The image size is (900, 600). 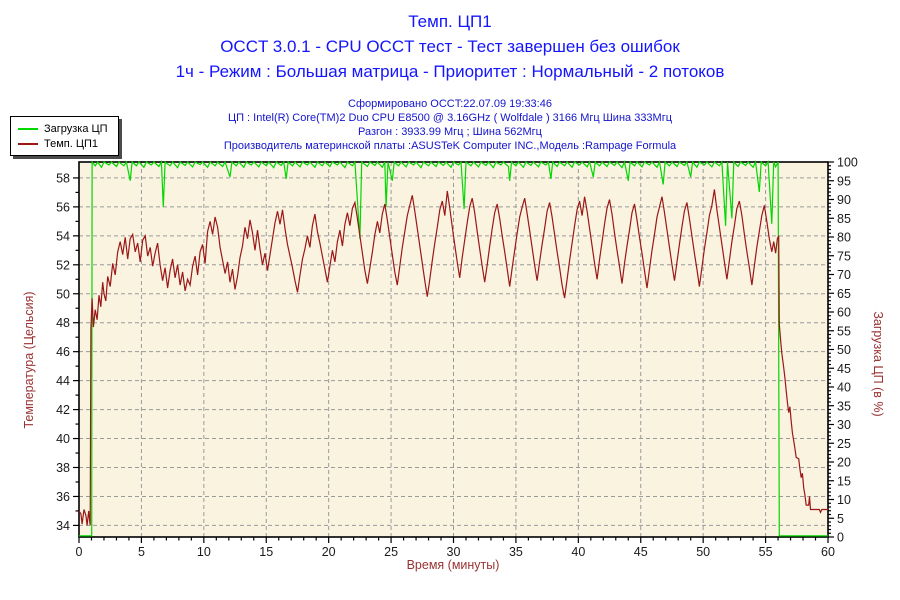 What do you see at coordinates (878, 363) in the screenshot?
I see `right-axis-title: Загрузка ЦП (в %)` at bounding box center [878, 363].